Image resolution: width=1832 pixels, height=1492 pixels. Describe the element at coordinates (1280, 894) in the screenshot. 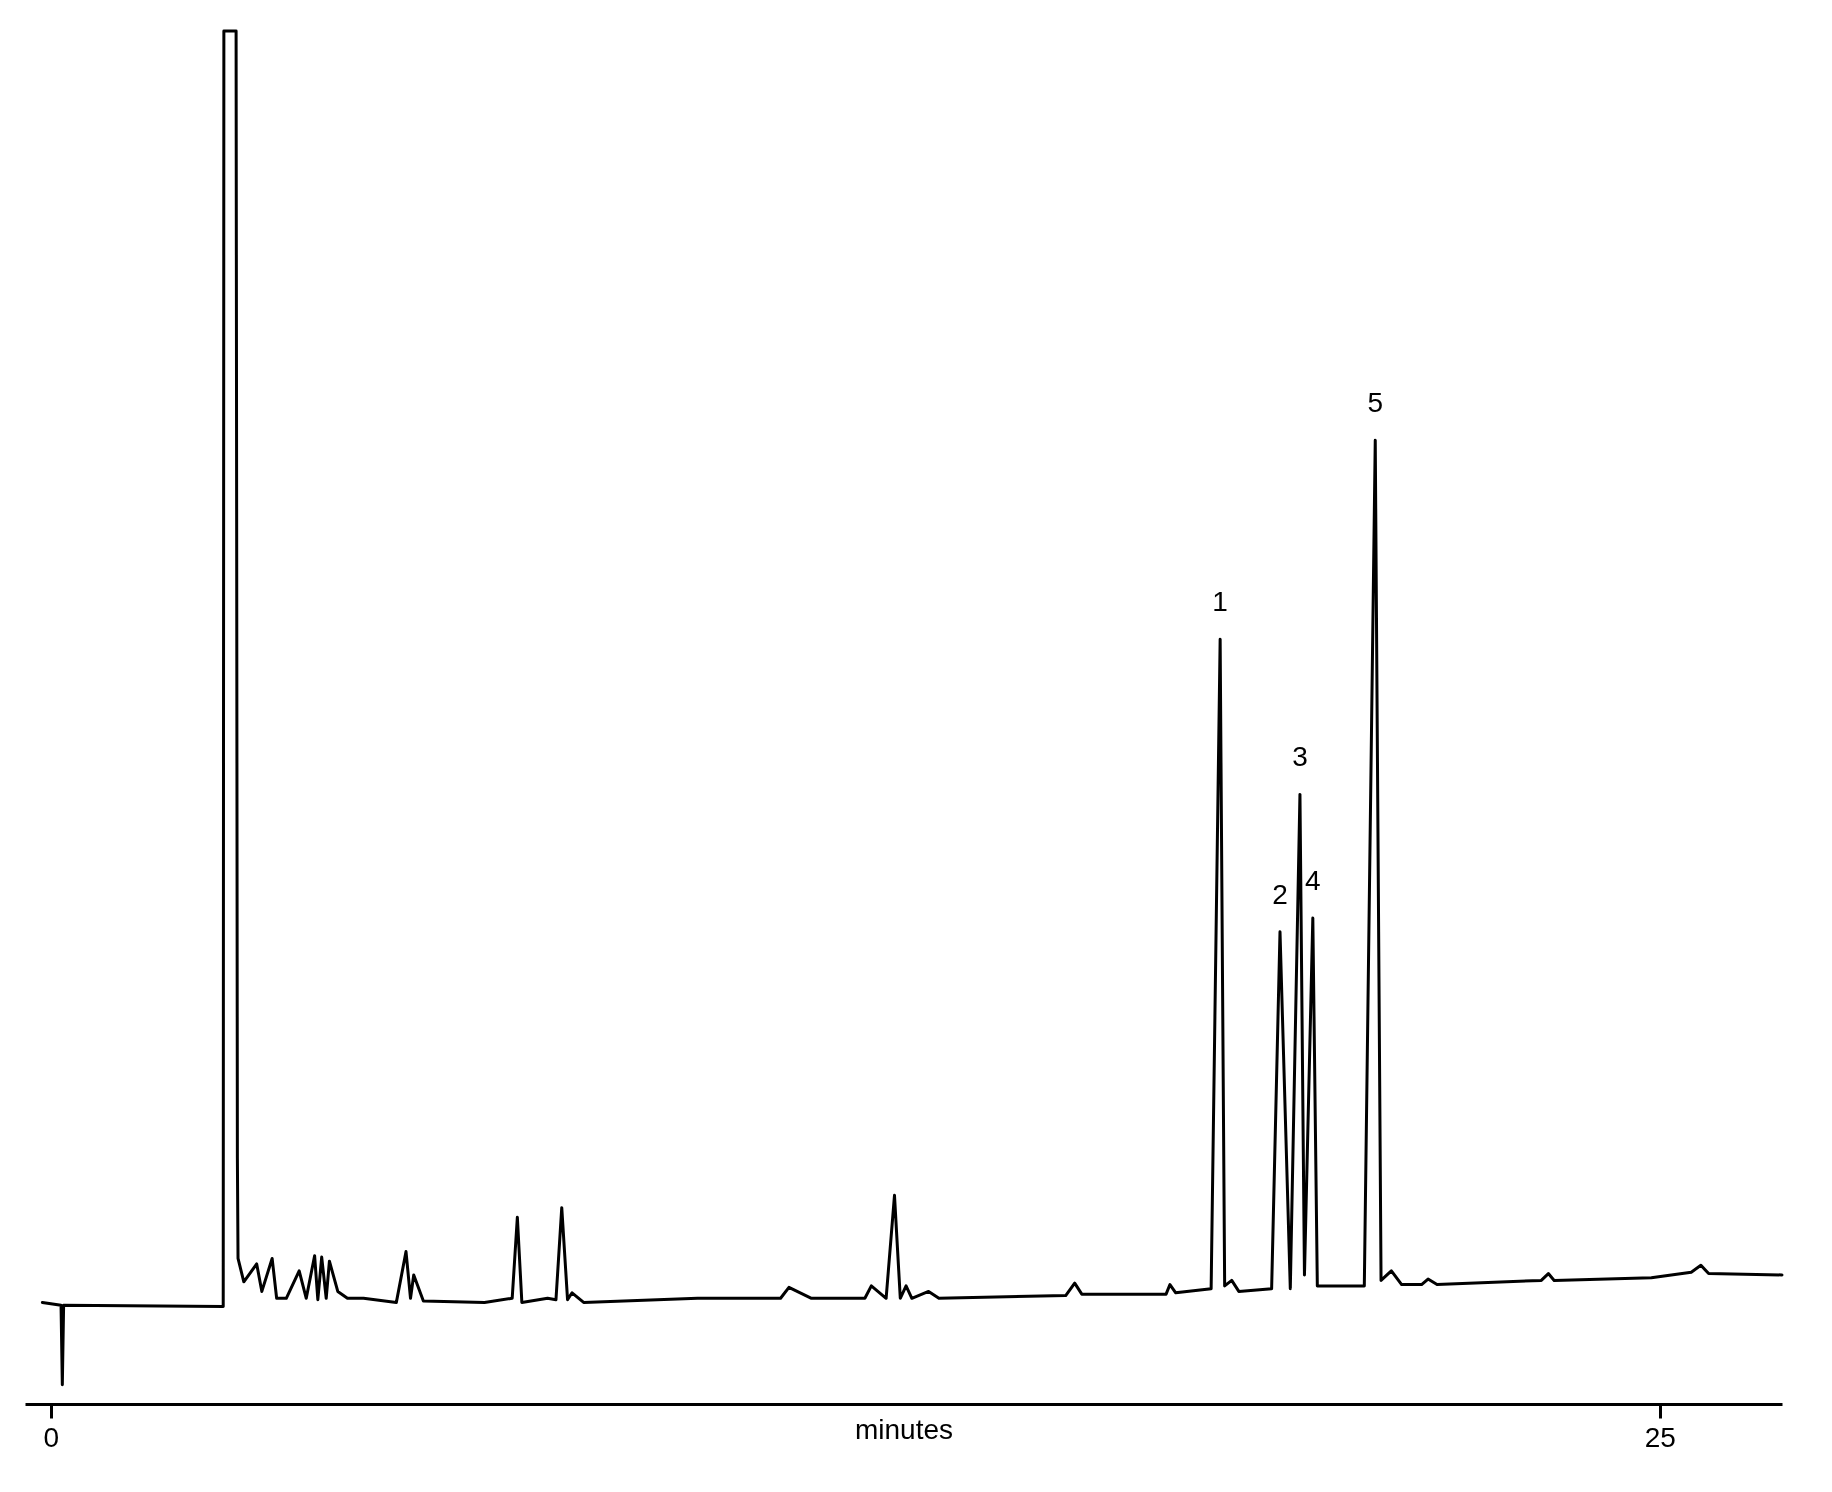

I see `annotation: 2` at that location.